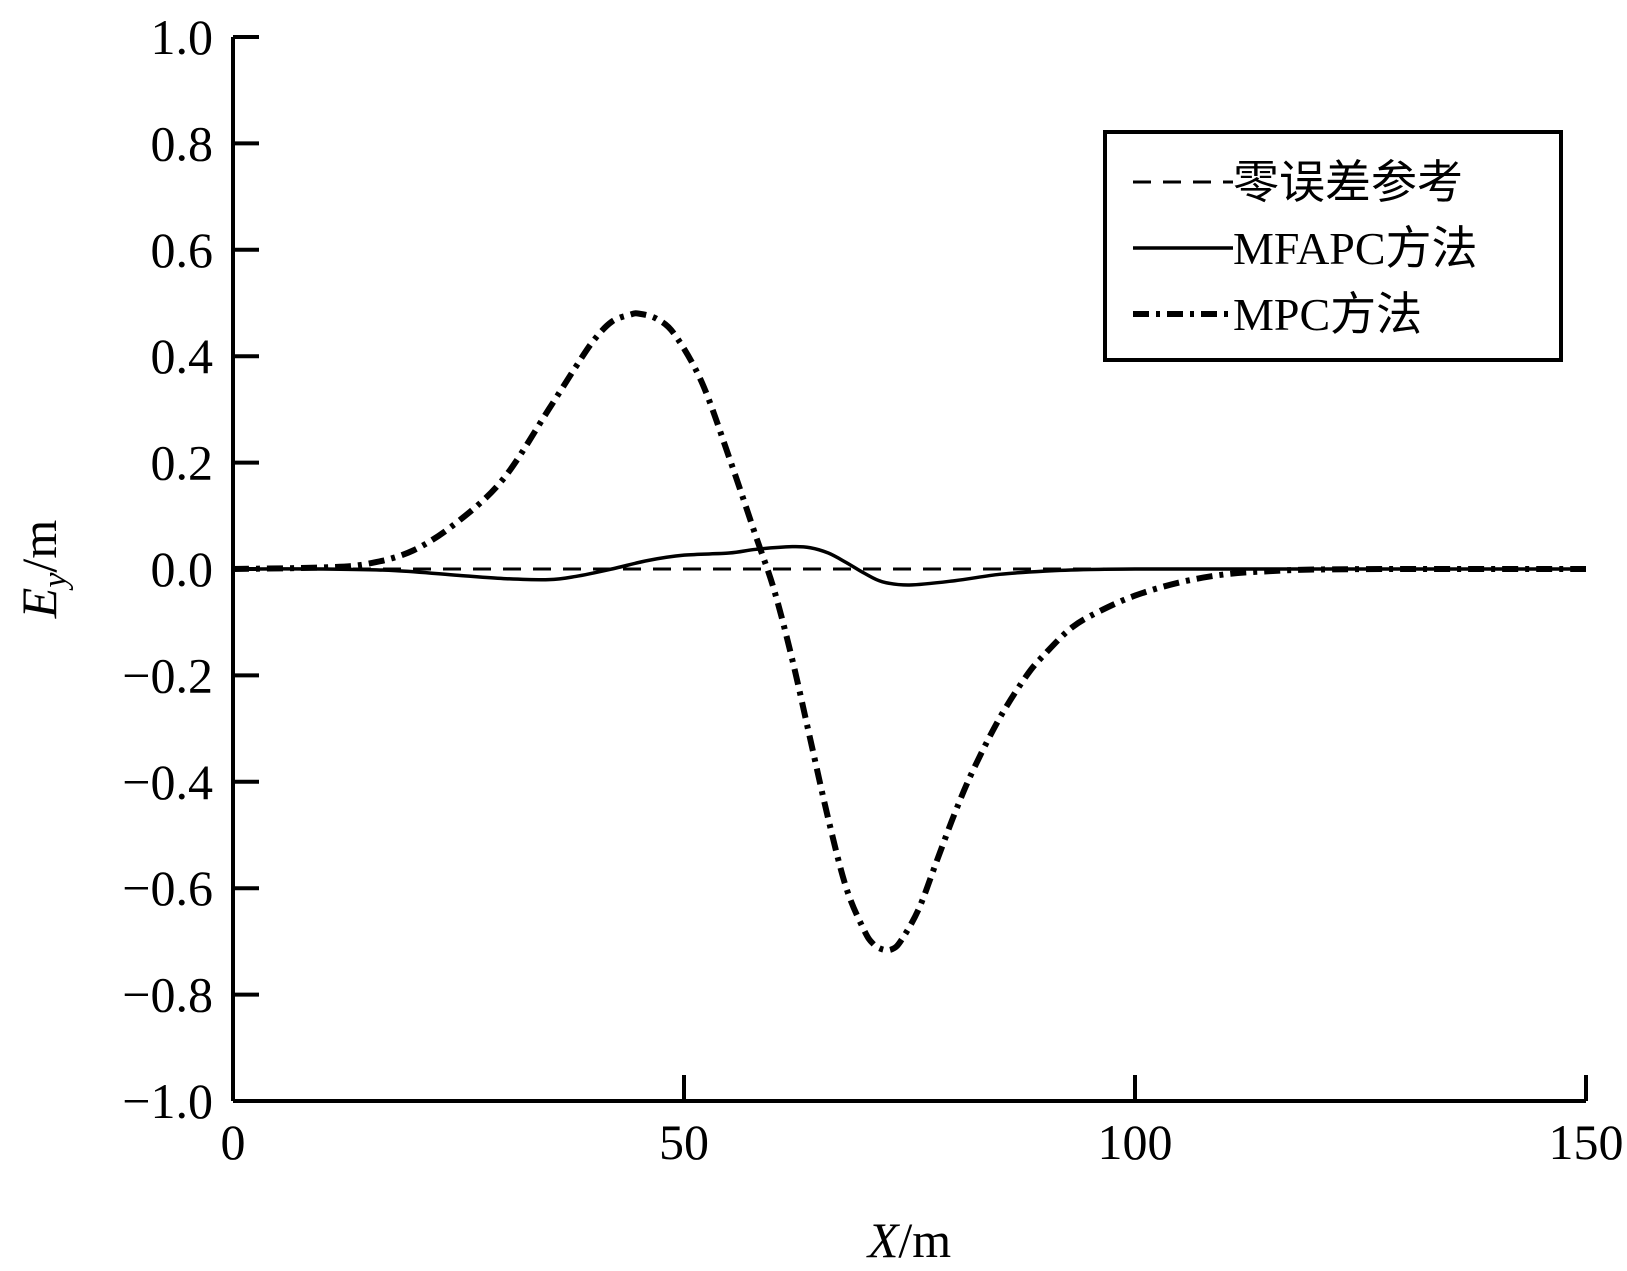 Image resolution: width=1627 pixels, height=1271 pixels. Describe the element at coordinates (1586, 1142) in the screenshot. I see `x-tick-label: 150` at that location.